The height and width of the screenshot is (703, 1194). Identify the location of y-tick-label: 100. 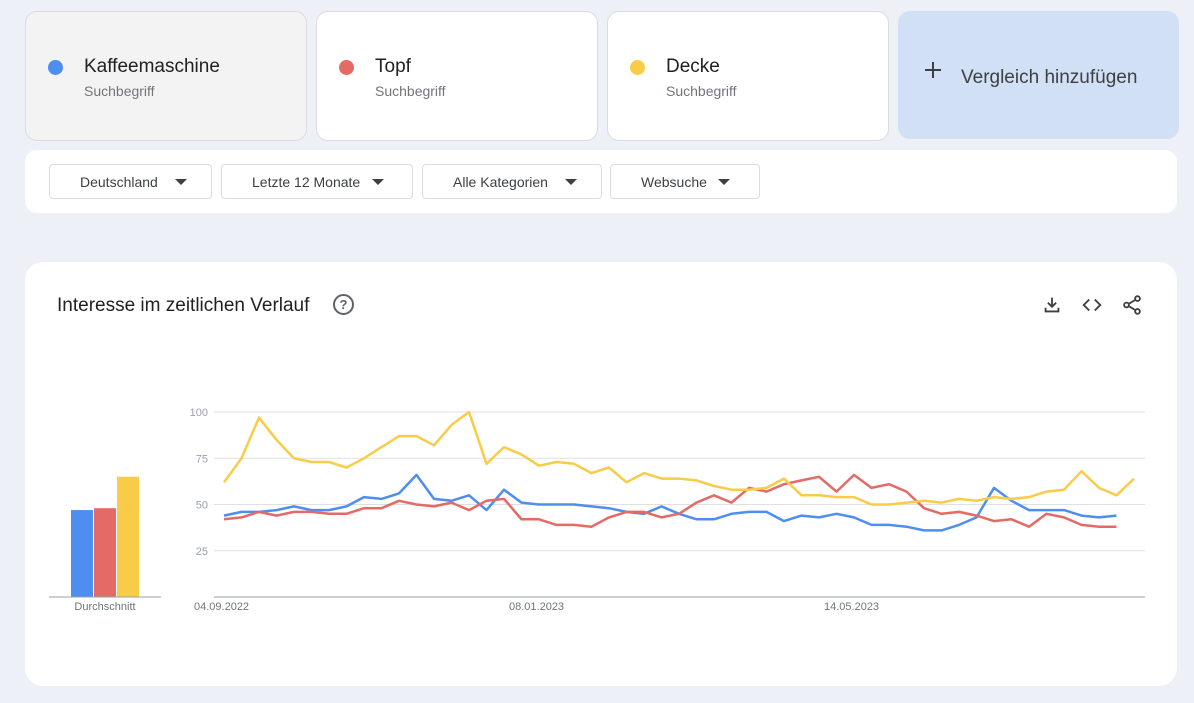
(199, 413).